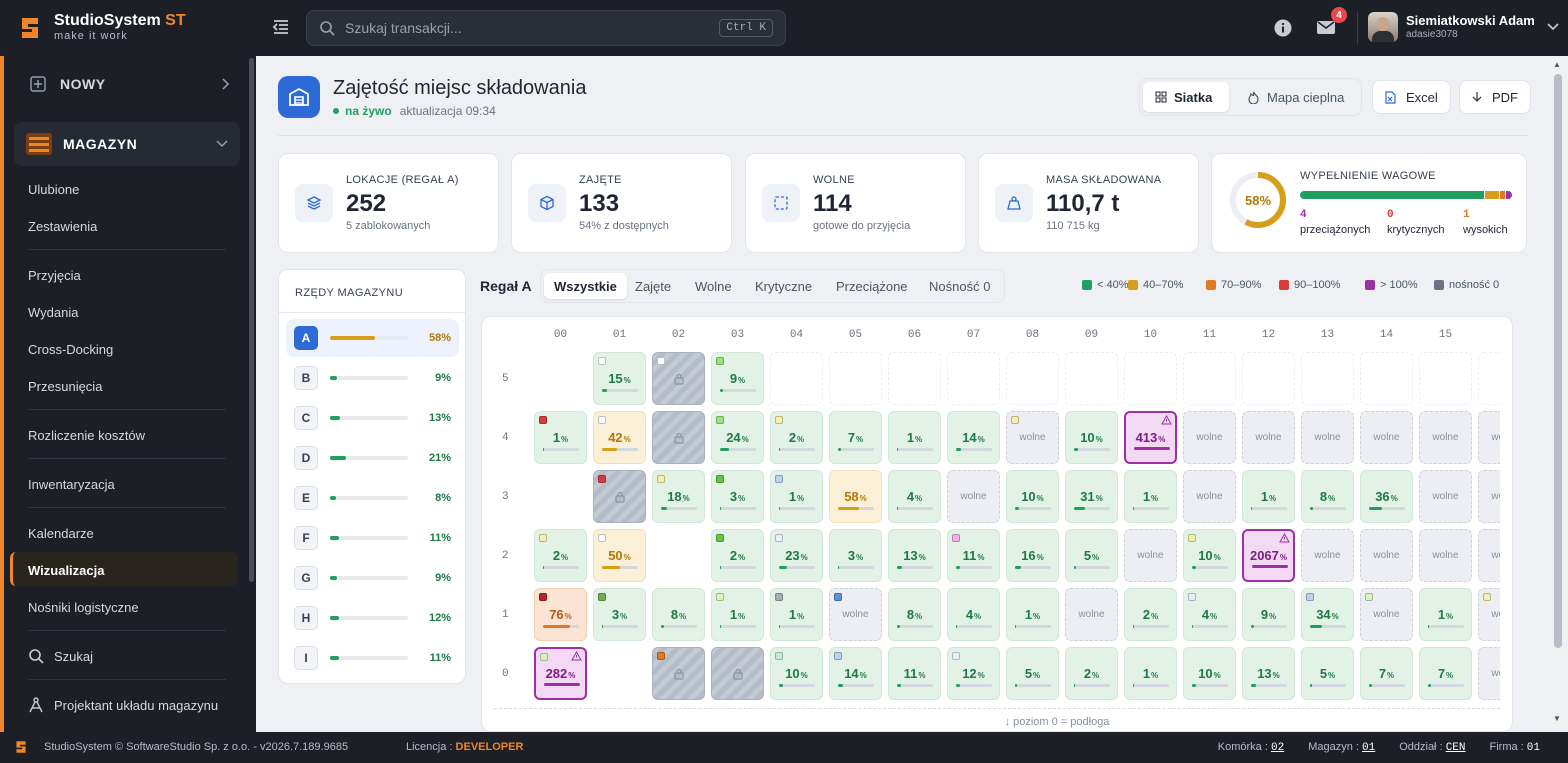  What do you see at coordinates (54, 275) in the screenshot?
I see `sidebar-item-przyjecia: Przyjęcia` at bounding box center [54, 275].